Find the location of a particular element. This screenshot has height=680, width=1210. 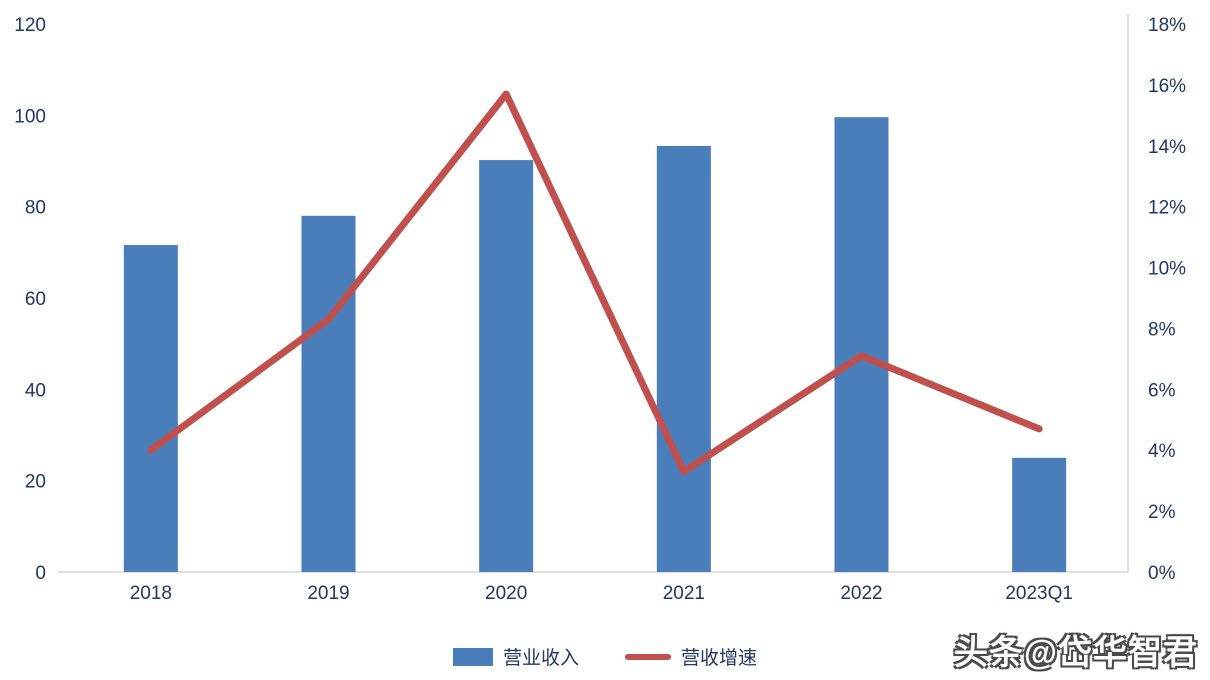

right-axis-tick-label: 18% is located at coordinates (1167, 25).